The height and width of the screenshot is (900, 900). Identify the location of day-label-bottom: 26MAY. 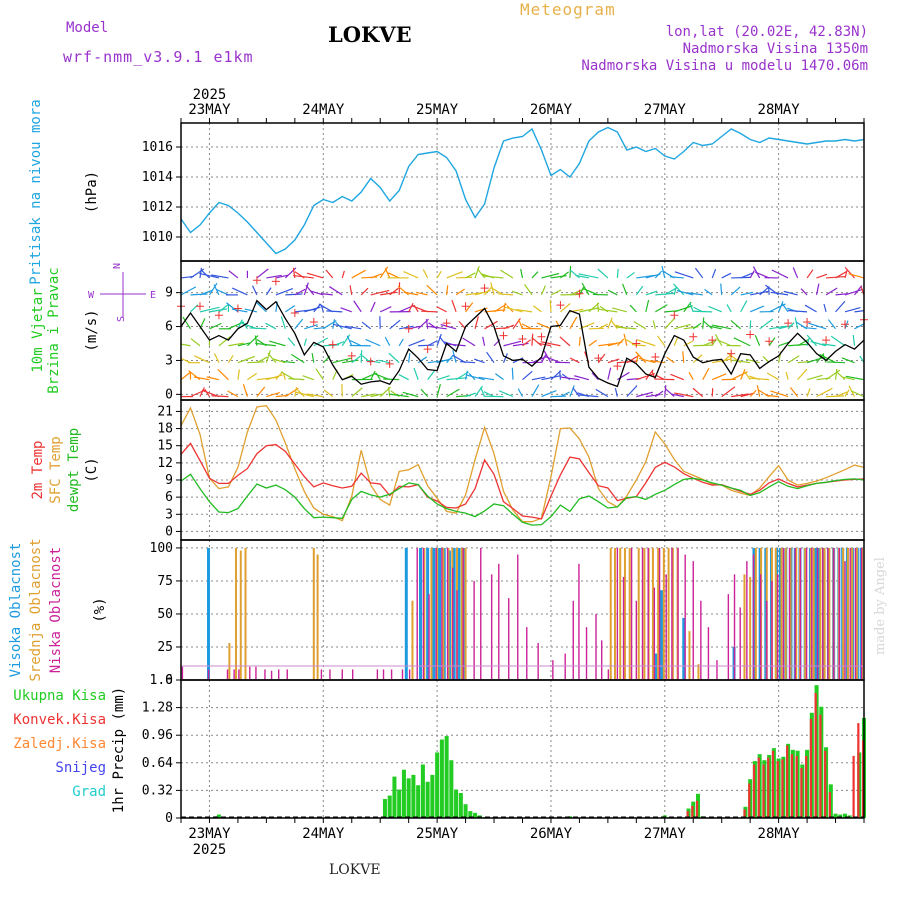
(551, 834).